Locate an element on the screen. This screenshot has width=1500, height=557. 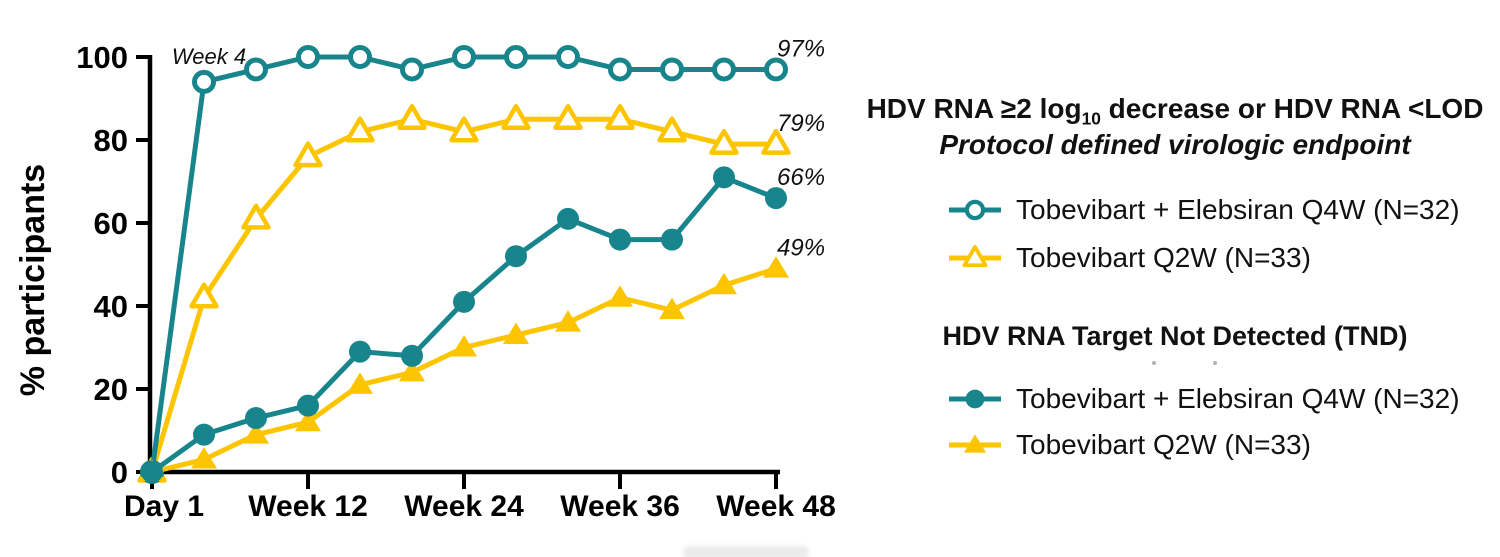
filled-circle-glyph is located at coordinates (975, 399).